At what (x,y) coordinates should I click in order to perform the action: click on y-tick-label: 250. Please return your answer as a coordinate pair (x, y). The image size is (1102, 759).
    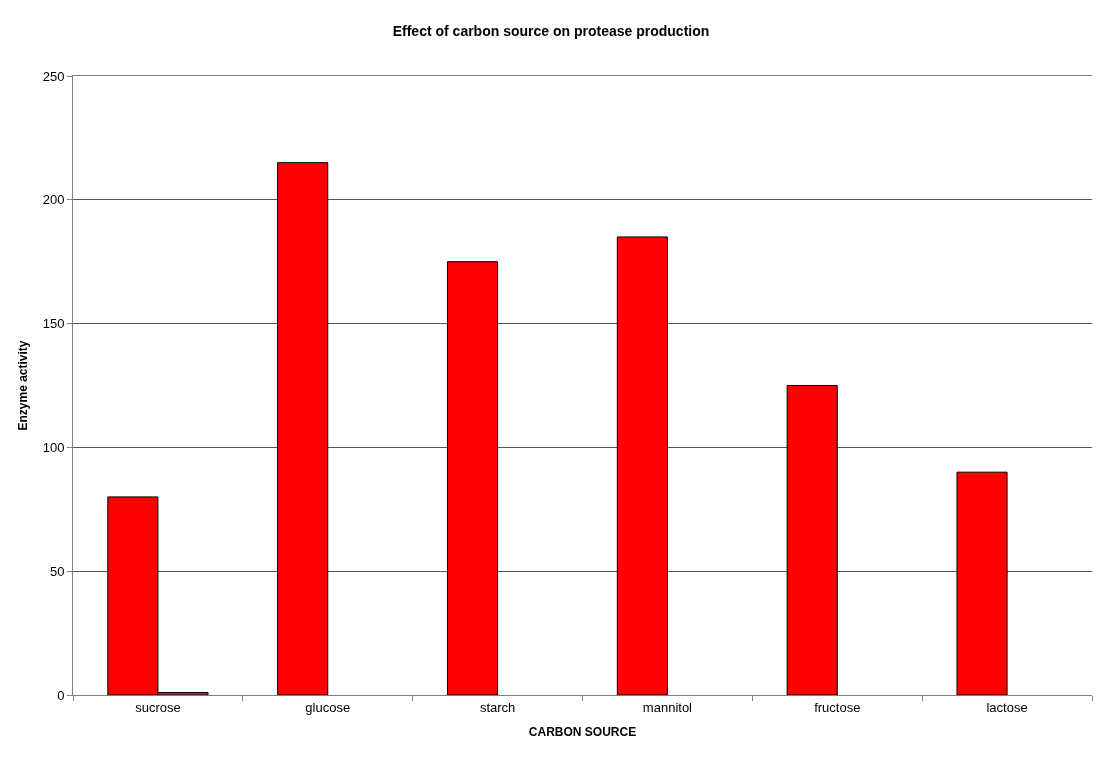
    Looking at the image, I should click on (53, 76).